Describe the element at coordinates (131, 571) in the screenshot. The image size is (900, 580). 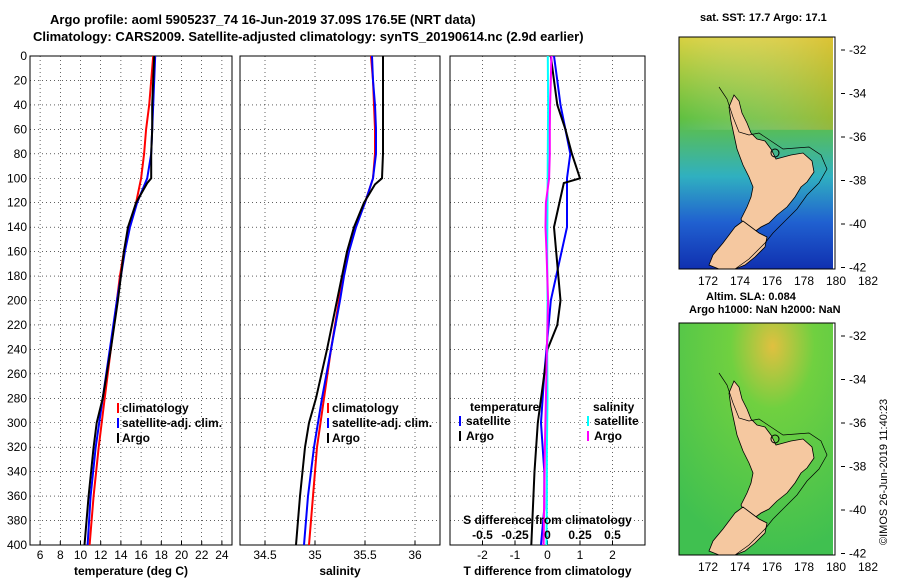
I see `x-axis-label: temperature (deg C)` at that location.